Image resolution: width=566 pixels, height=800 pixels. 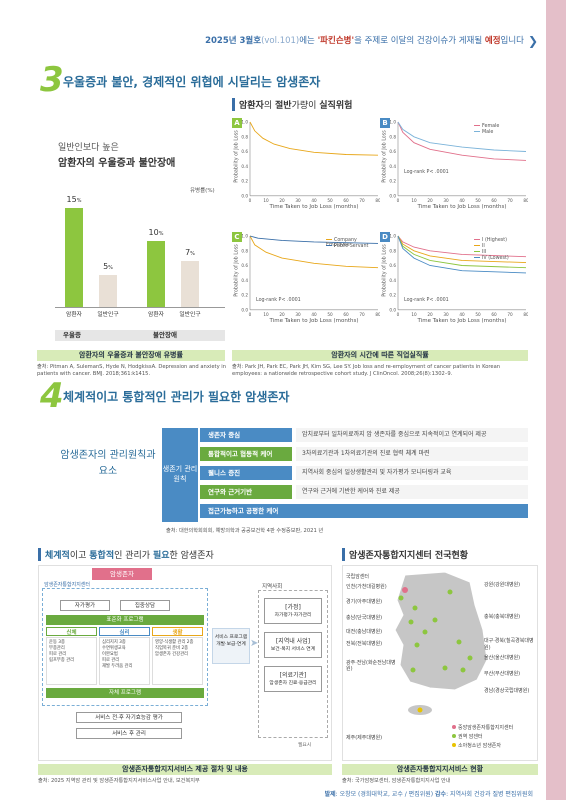 I want to click on y-tick: 0.4, so click(x=392, y=280).